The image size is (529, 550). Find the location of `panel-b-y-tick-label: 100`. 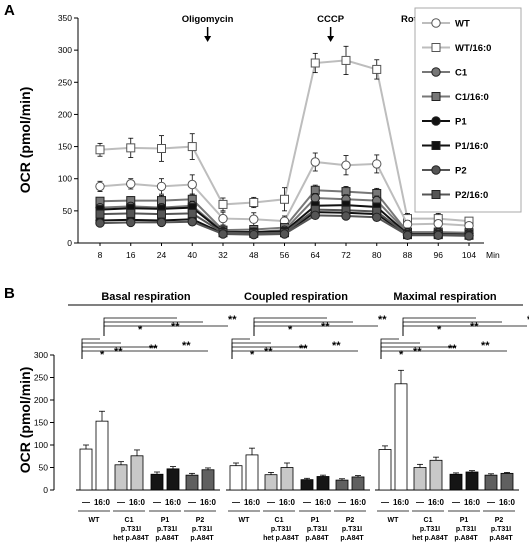

panel-b-y-tick-label: 100 is located at coordinates (41, 445).